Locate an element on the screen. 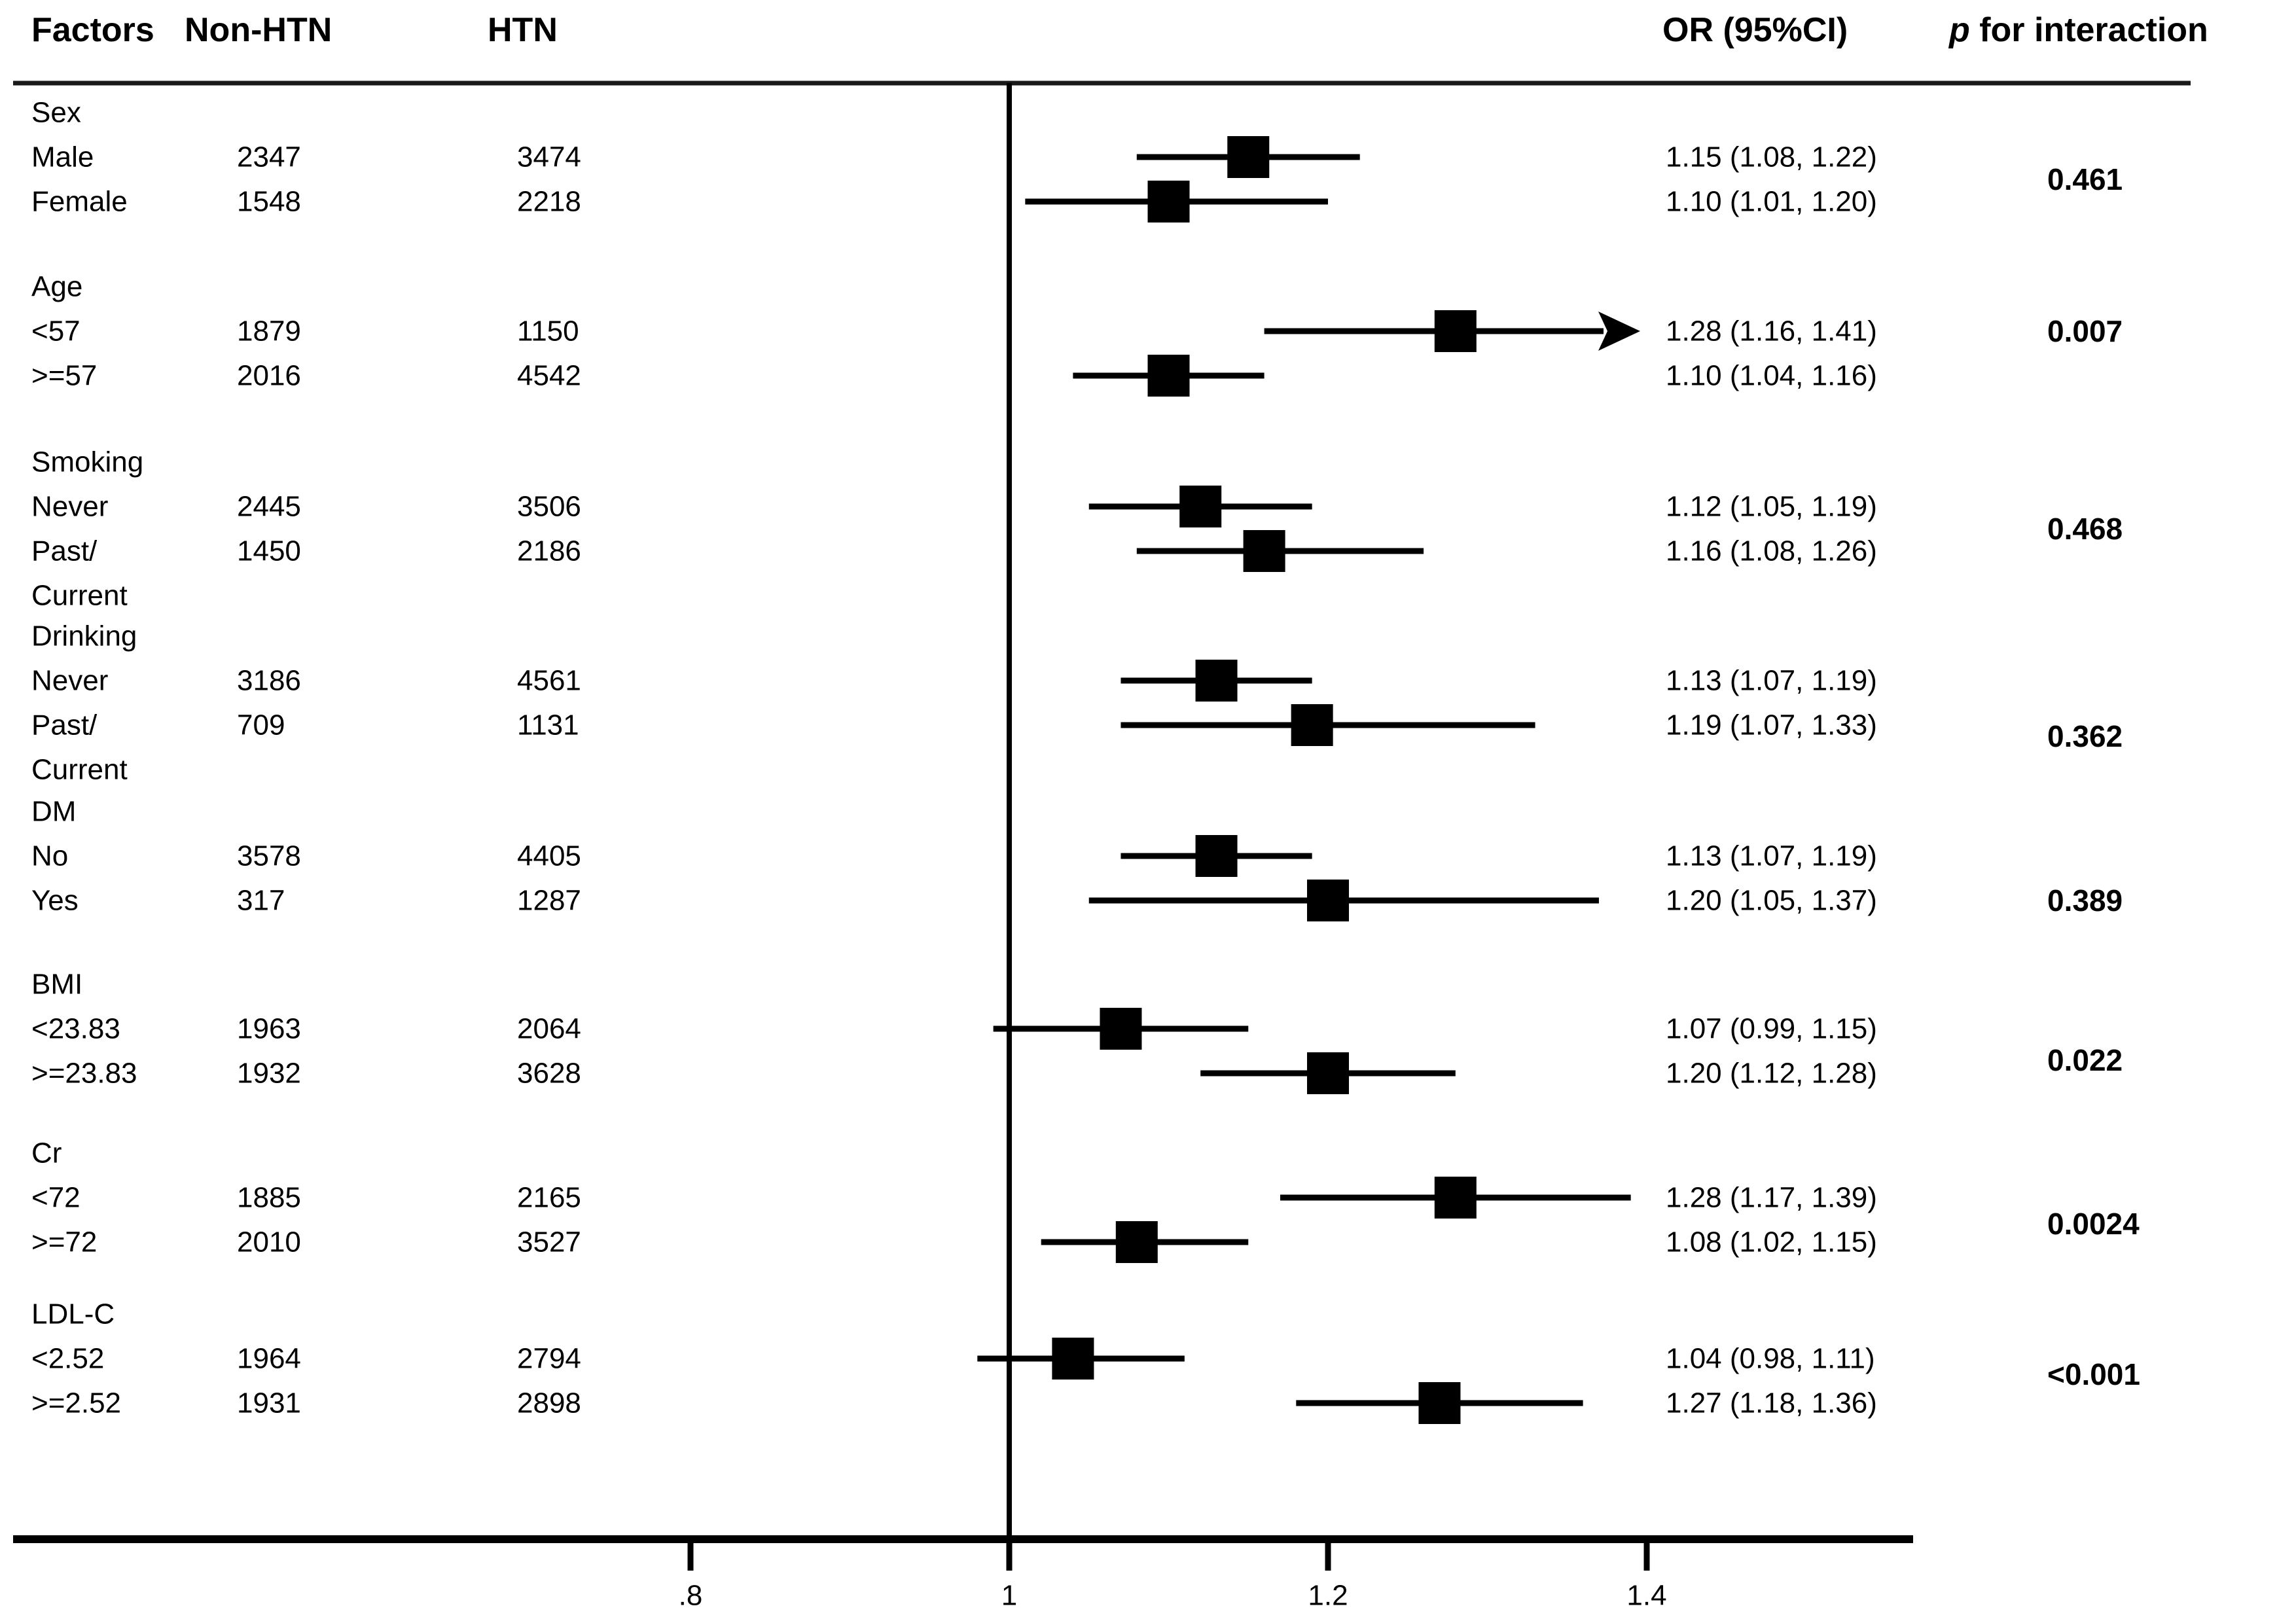 The width and height of the screenshot is (2296, 1621). or-ci-text: 1.08 (1.02, 1.15) is located at coordinates (1771, 1242).